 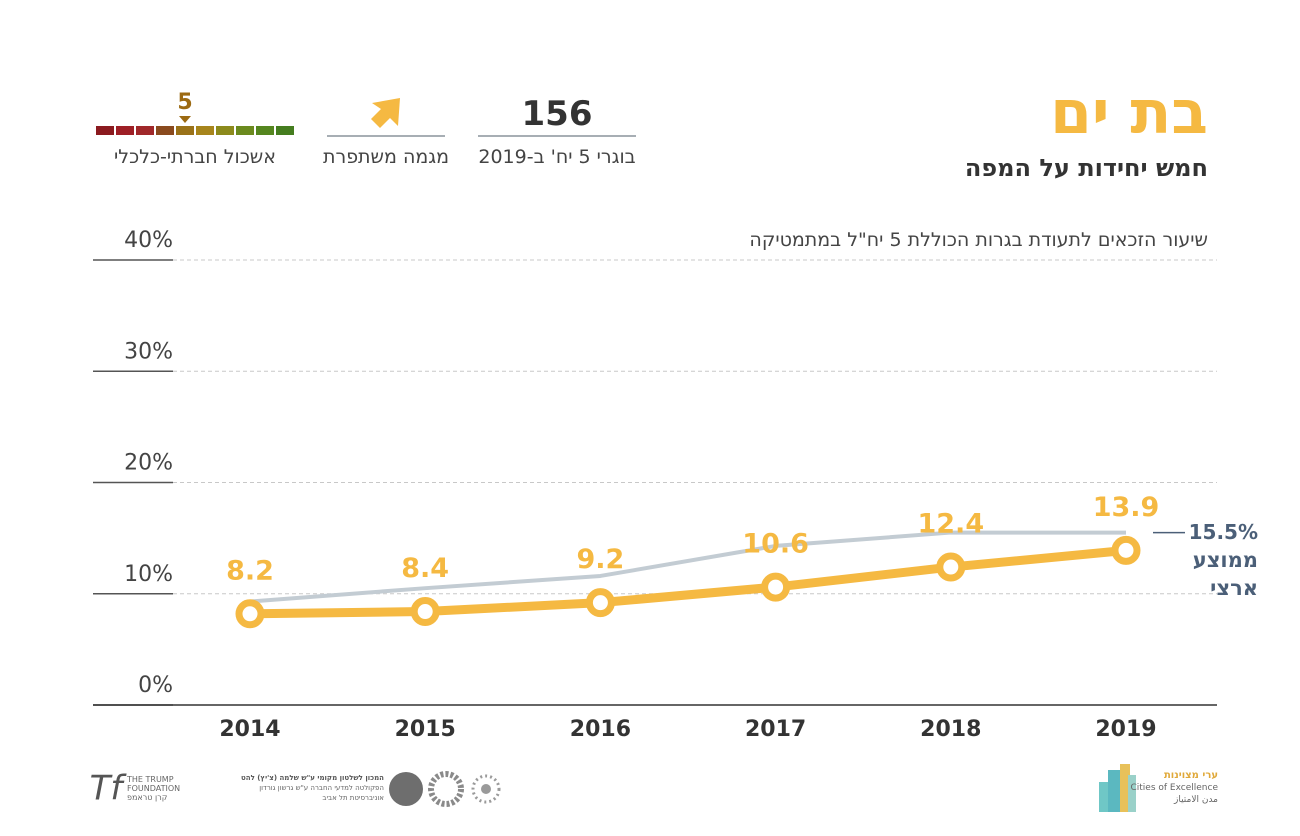 What do you see at coordinates (775, 729) in the screenshot?
I see `x-tick-label: 2017` at bounding box center [775, 729].